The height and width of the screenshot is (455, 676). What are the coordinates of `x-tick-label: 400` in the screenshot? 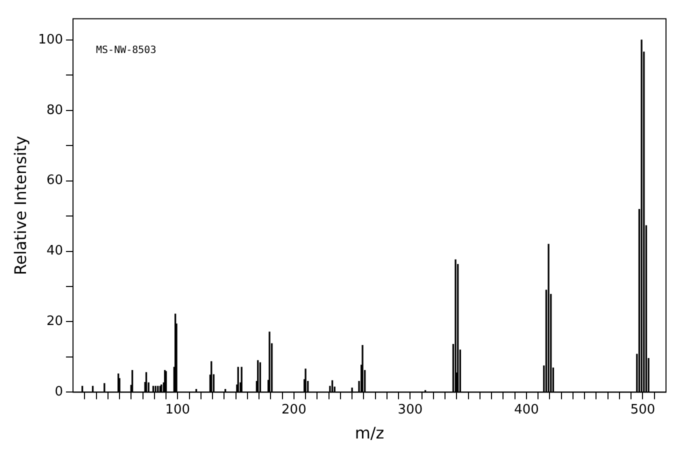 It's located at (526, 410).